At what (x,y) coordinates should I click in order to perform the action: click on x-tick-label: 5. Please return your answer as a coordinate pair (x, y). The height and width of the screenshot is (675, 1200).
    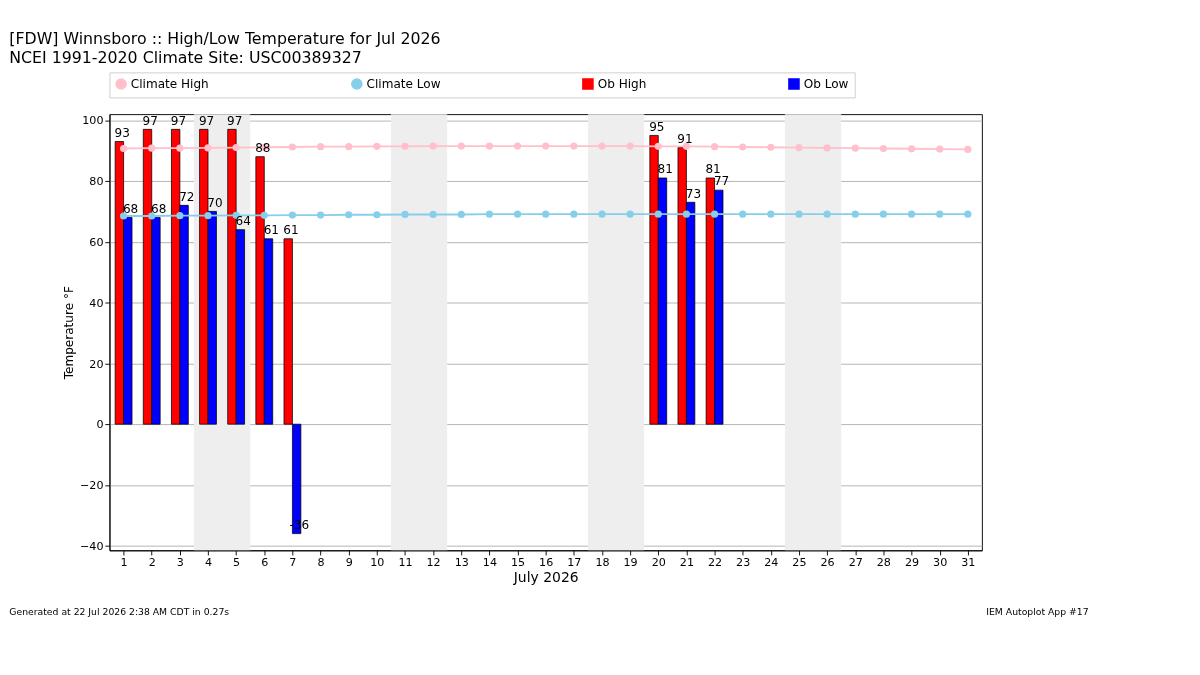
    Looking at the image, I should click on (237, 562).